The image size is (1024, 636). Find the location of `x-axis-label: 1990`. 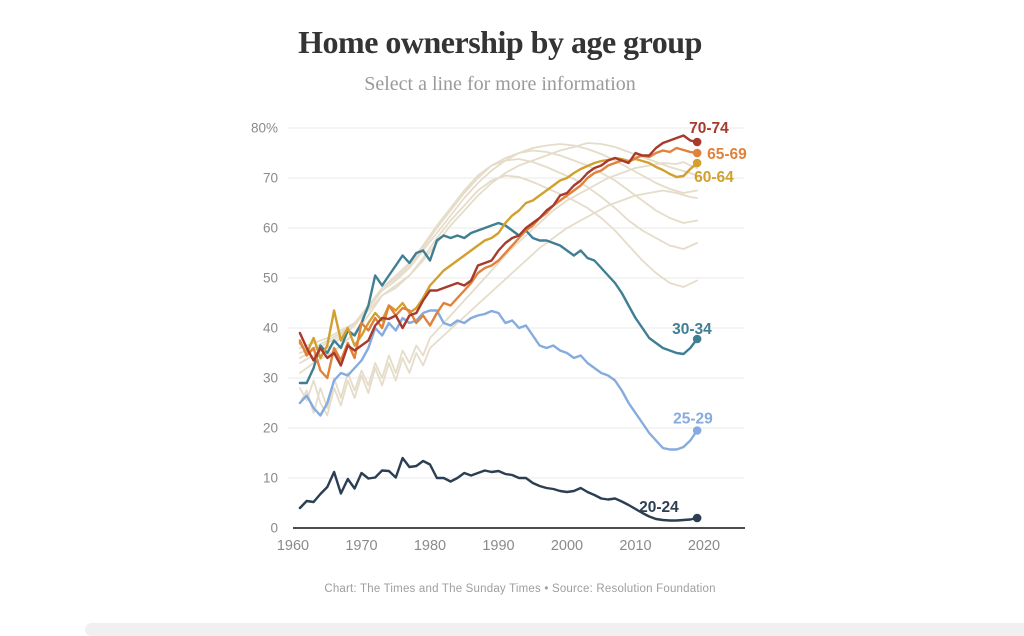

x-axis-label: 1990 is located at coordinates (498, 546).